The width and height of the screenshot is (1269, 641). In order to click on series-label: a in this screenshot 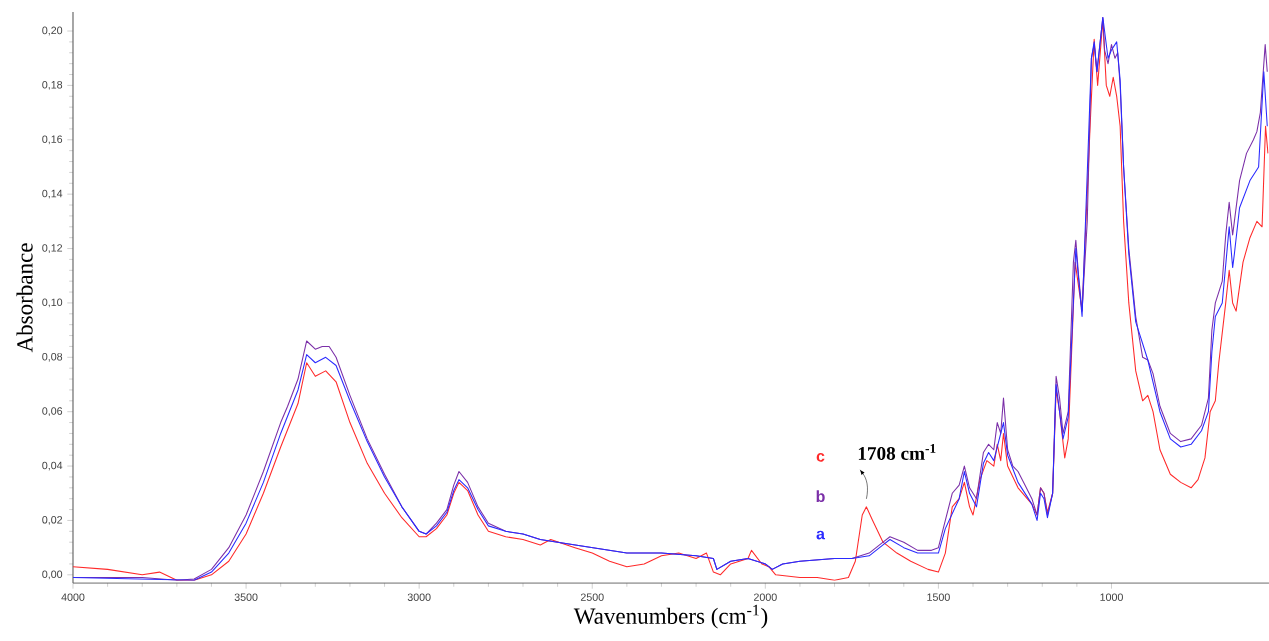, I will do `click(821, 535)`.